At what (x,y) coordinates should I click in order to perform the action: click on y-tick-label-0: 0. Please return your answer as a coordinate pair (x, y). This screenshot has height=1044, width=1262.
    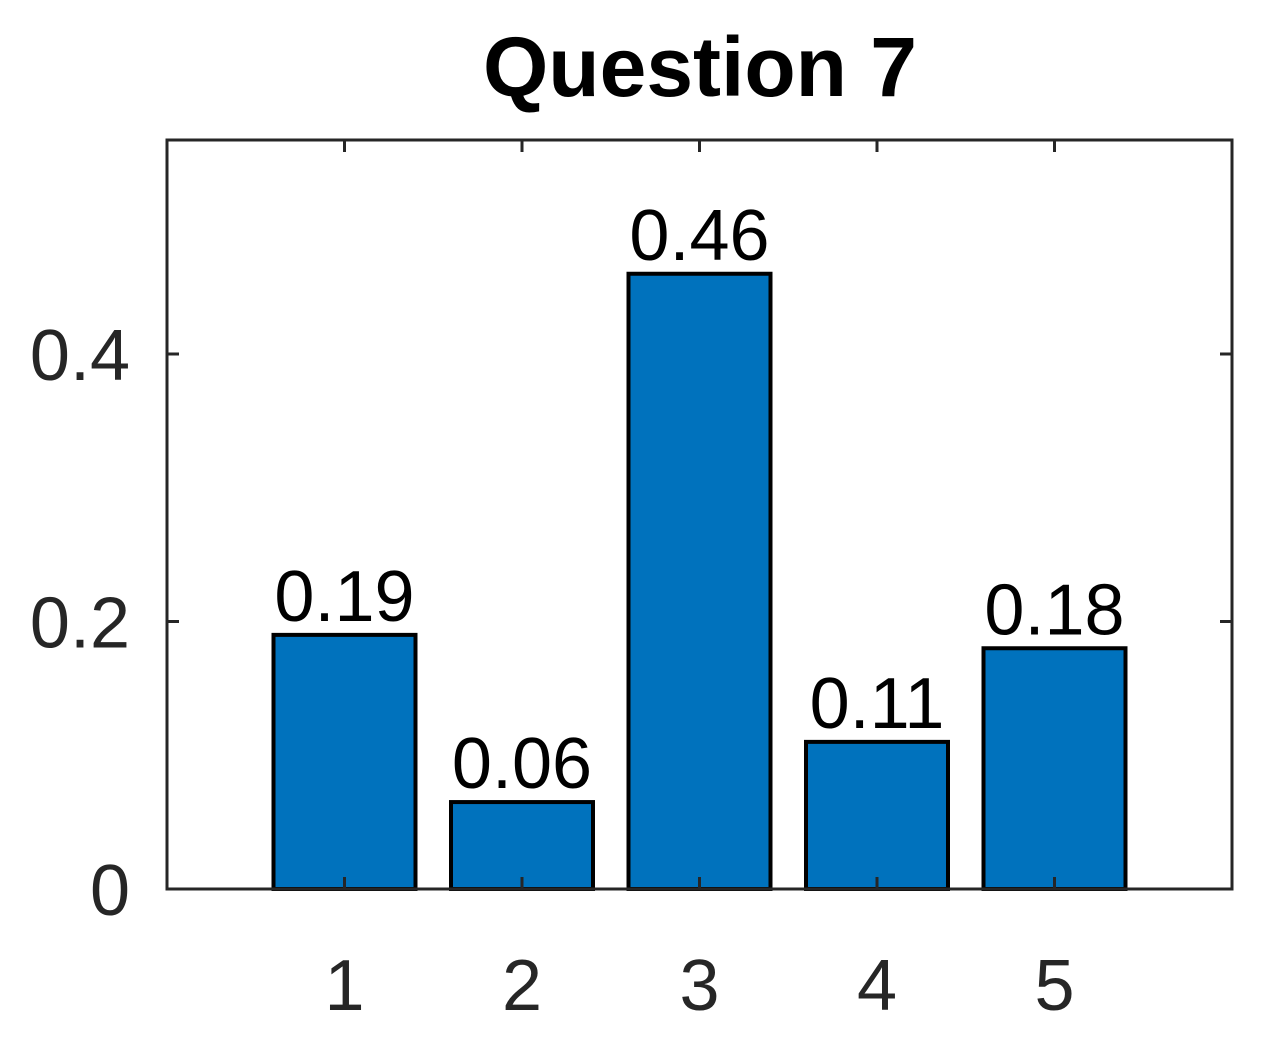
    Looking at the image, I should click on (110, 891).